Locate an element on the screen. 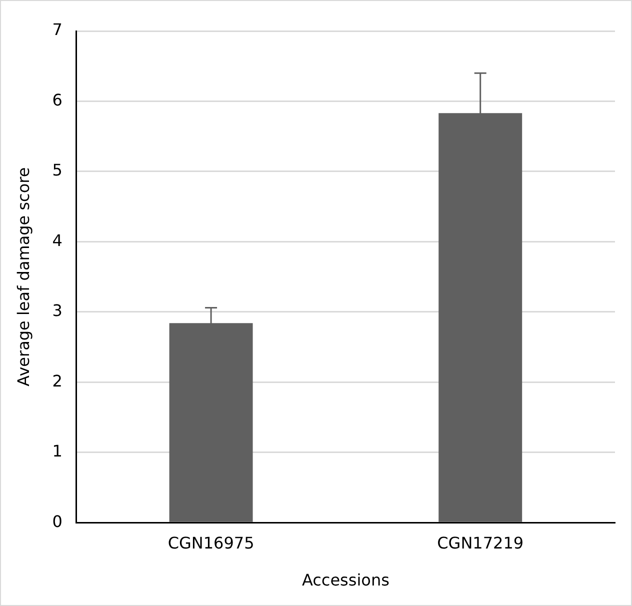 The height and width of the screenshot is (606, 632). y-tick-label: 6 is located at coordinates (57, 100).